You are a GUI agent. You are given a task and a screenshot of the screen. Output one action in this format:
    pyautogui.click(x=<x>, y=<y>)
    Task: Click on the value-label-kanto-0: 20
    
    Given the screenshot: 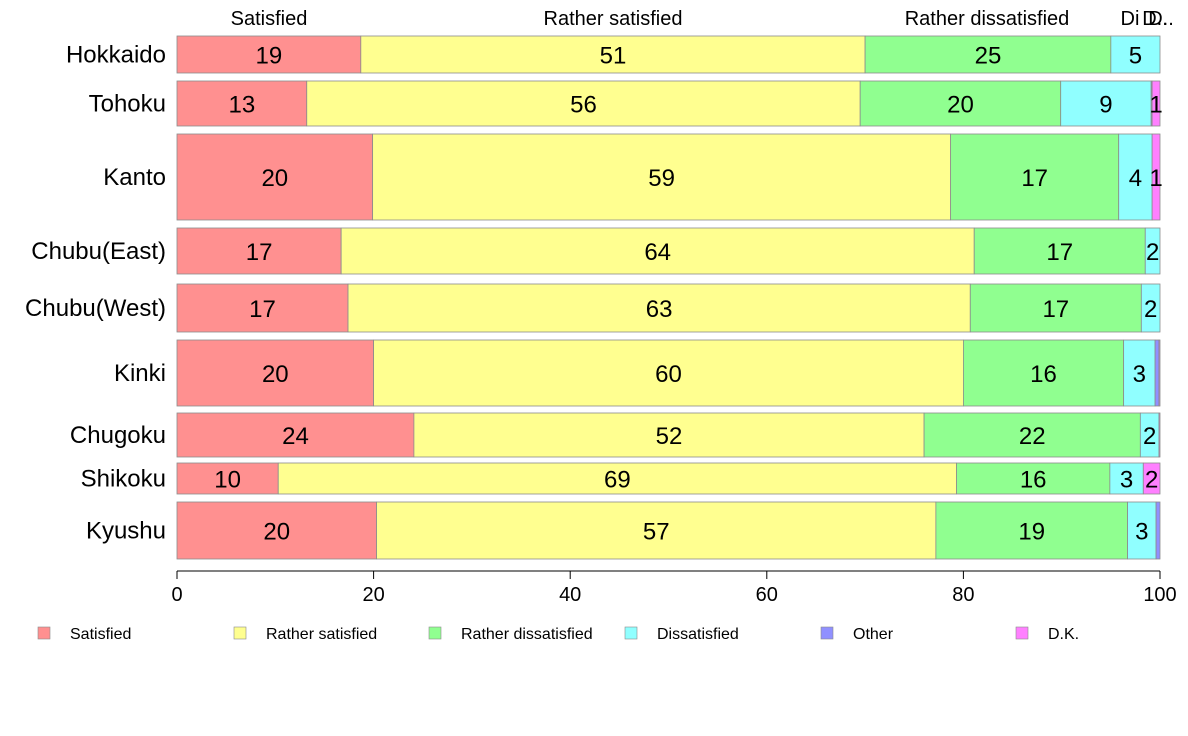 What is the action you would take?
    pyautogui.click(x=274, y=178)
    